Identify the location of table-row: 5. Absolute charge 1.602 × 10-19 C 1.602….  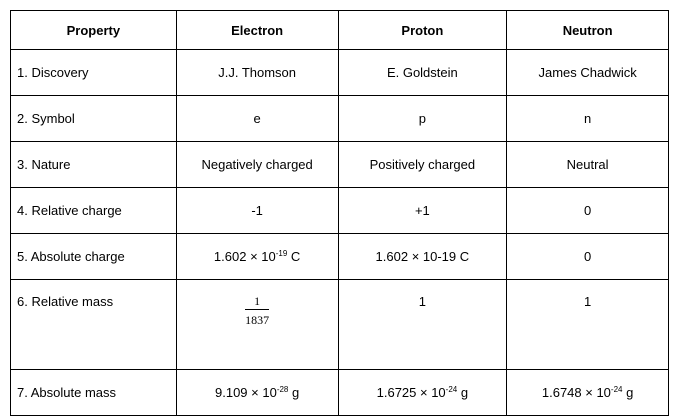
(339, 256).